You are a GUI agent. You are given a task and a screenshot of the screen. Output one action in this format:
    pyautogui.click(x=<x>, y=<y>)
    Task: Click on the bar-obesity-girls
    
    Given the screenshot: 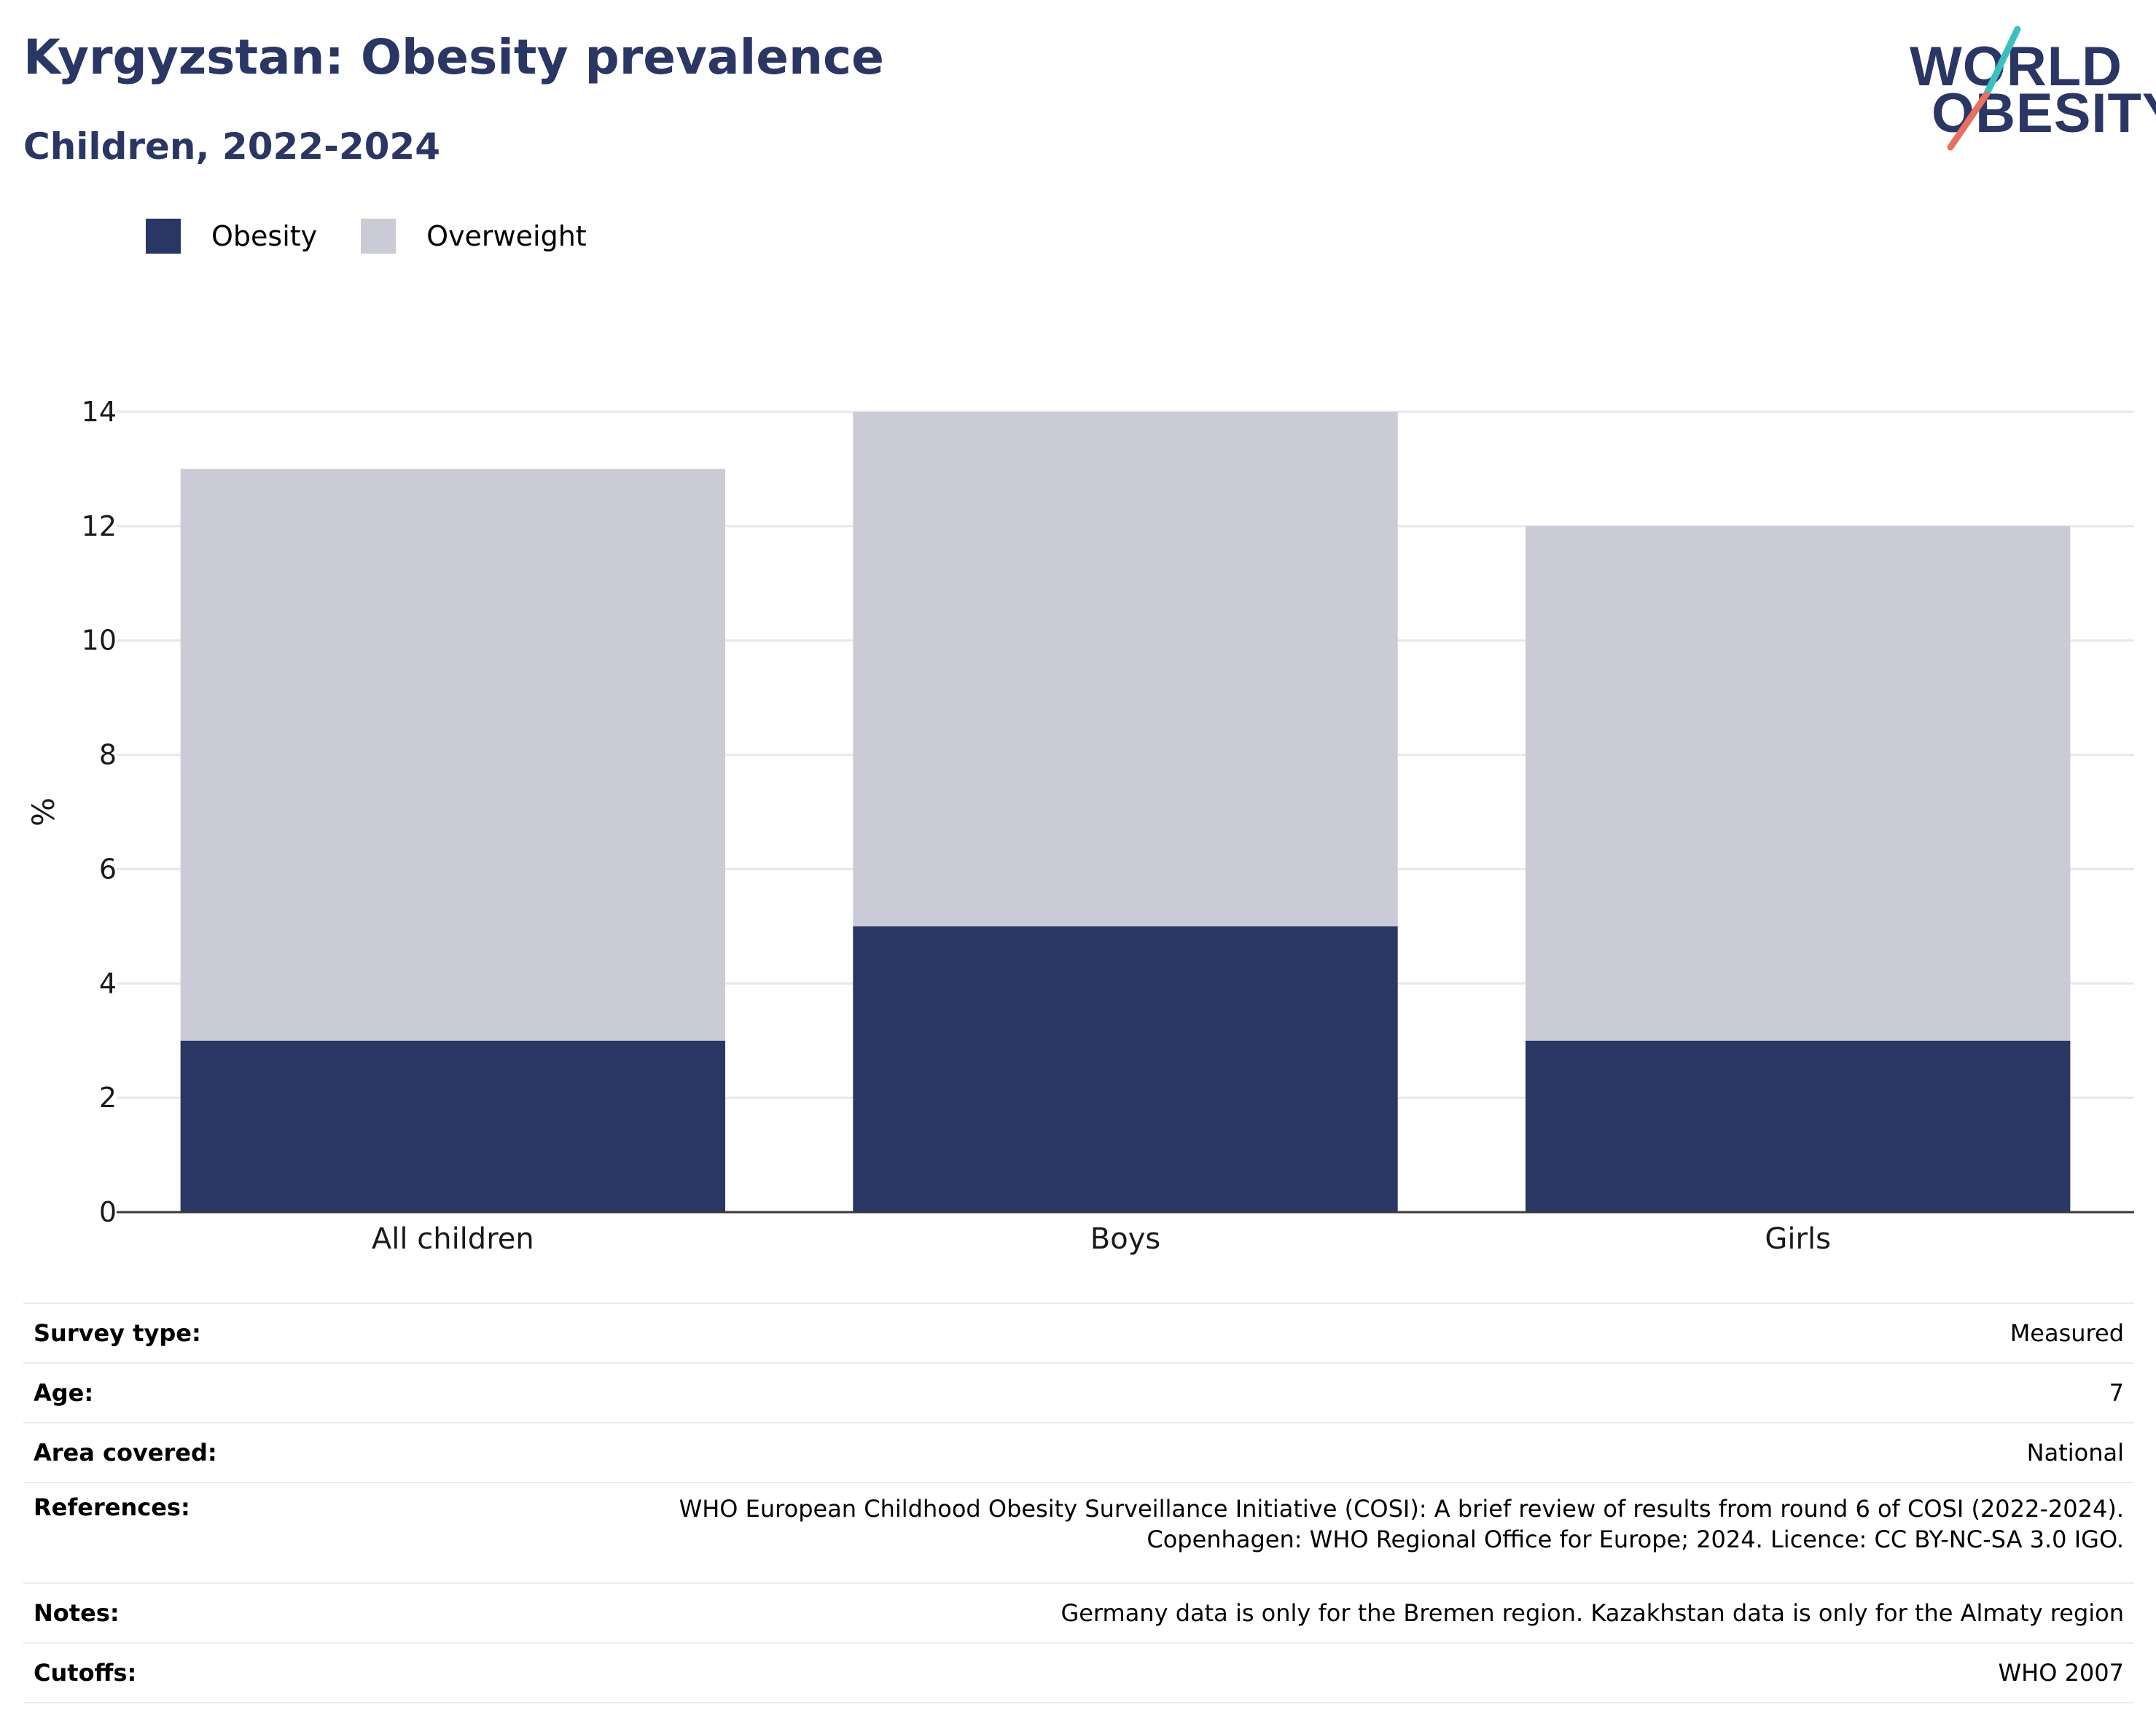 What is the action you would take?
    pyautogui.click(x=1798, y=1126)
    